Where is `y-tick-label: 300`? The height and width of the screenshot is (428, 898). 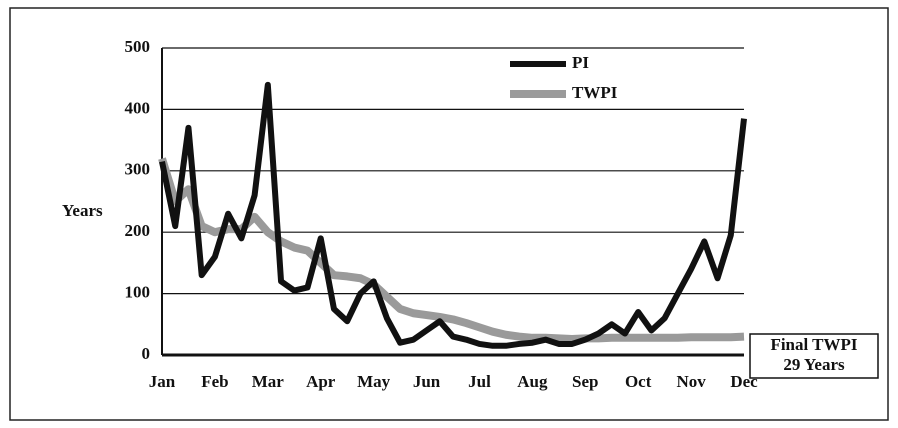
y-tick-label: 300 is located at coordinates (138, 169).